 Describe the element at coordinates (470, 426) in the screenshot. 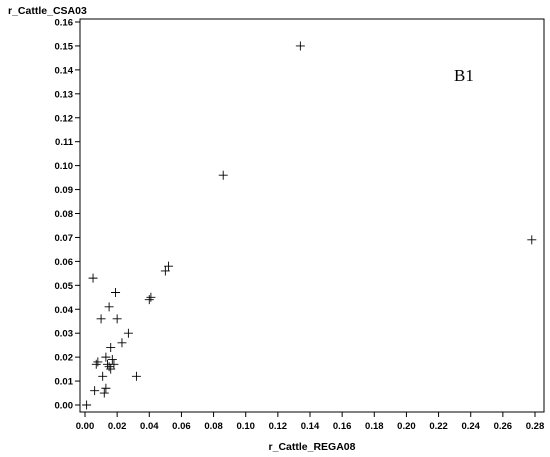

I see `x-tick-label: 0.24` at that location.